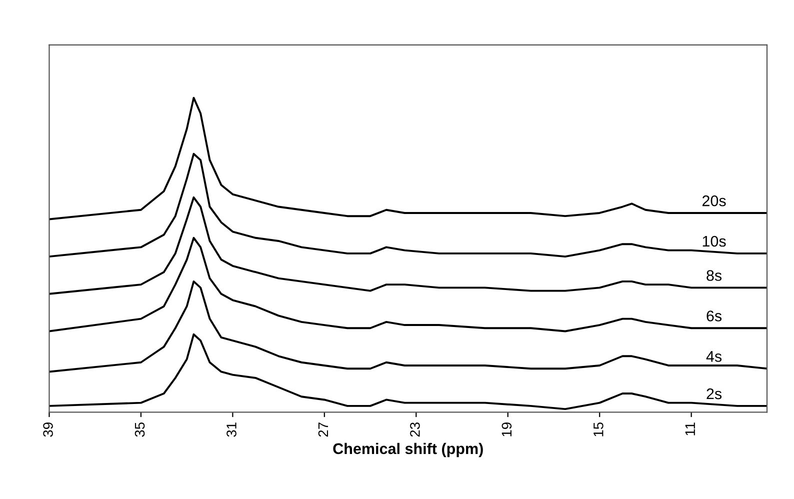 The width and height of the screenshot is (794, 499). I want to click on x-tick-label: 39, so click(48, 429).